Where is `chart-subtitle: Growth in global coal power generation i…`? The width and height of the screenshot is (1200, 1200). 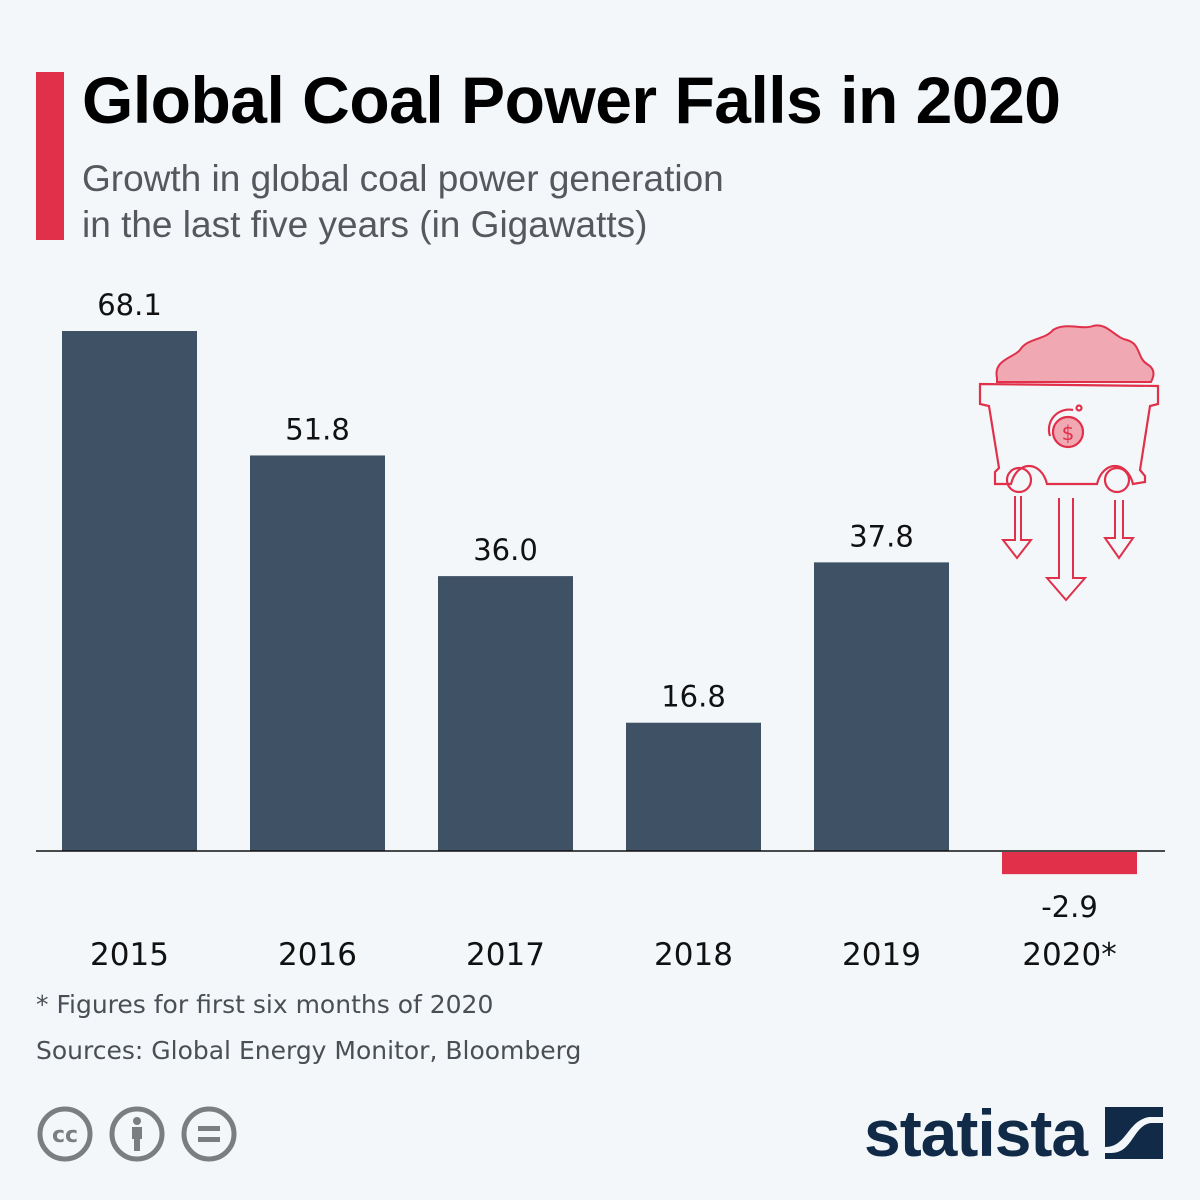
chart-subtitle: Growth in global coal power generation i… is located at coordinates (403, 202).